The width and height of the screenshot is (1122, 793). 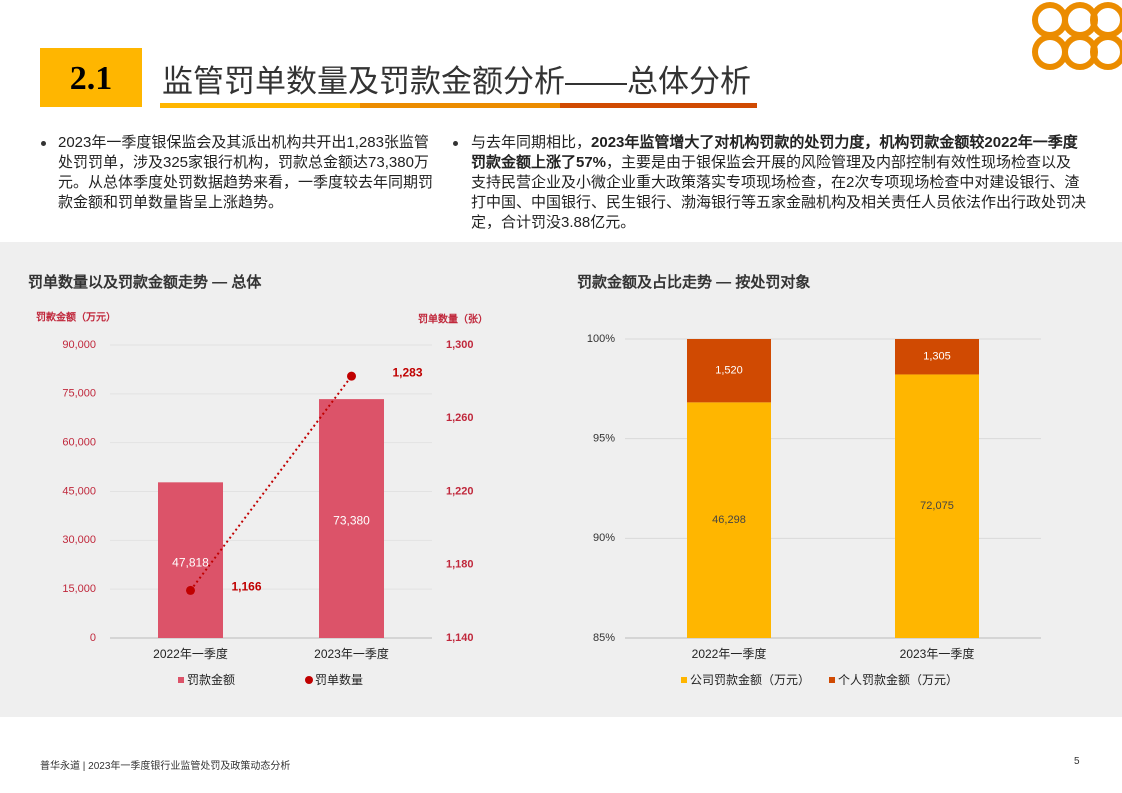 I want to click on y-tick-label: 100%, so click(x=601, y=339).